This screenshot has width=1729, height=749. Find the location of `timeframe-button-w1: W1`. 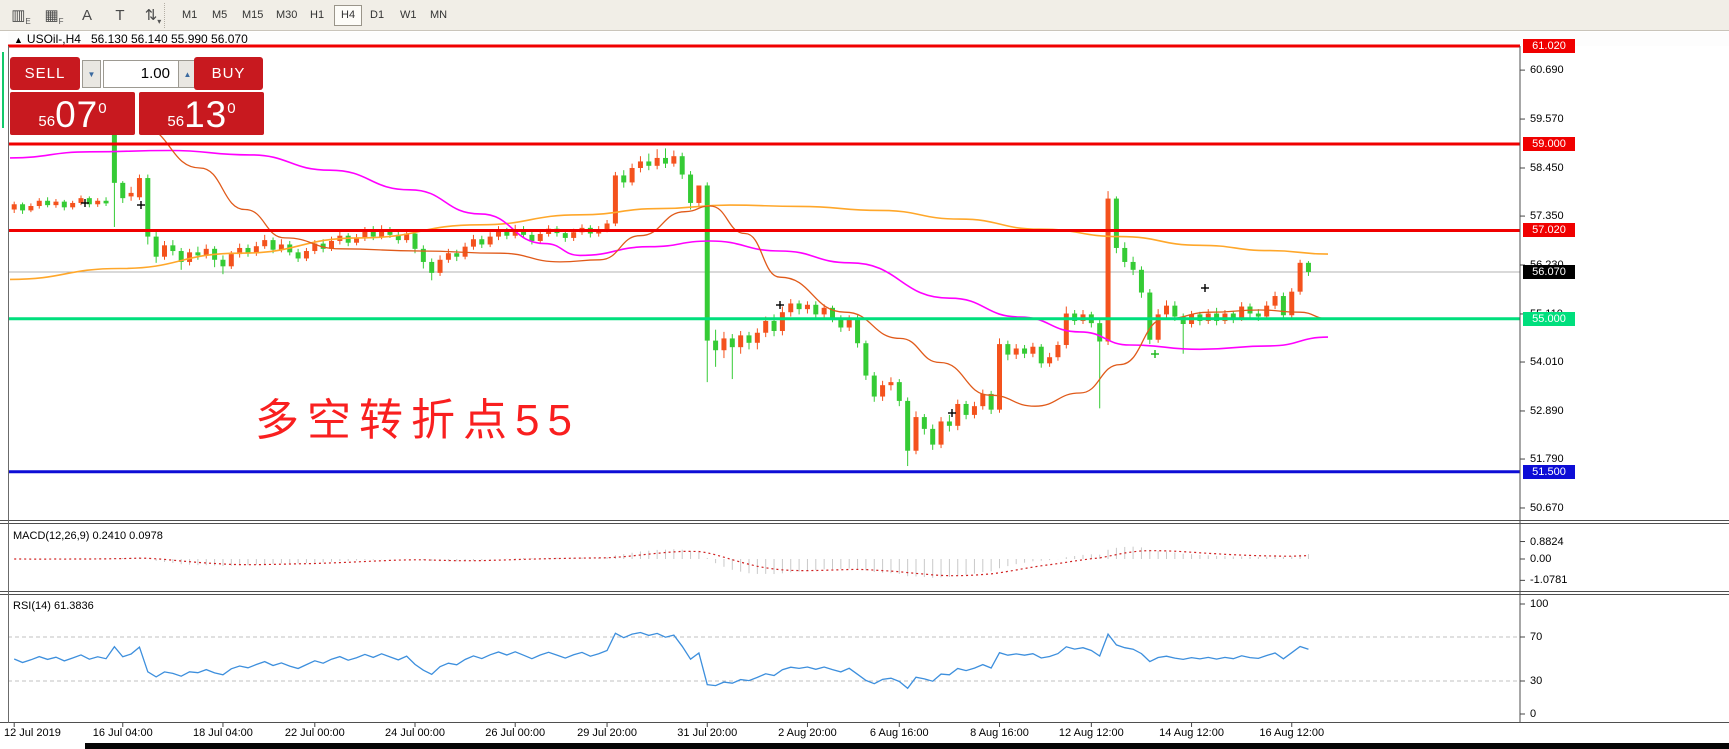

timeframe-button-w1: W1 is located at coordinates (408, 15).